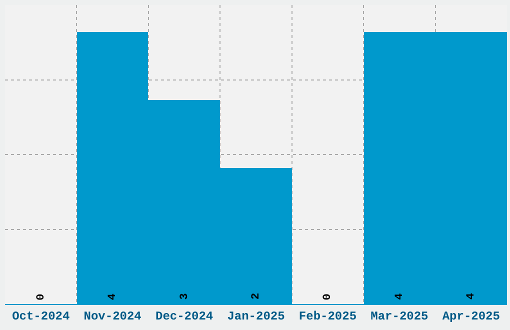 The width and height of the screenshot is (510, 330). What do you see at coordinates (399, 316) in the screenshot?
I see `x-tick-label: Mar-2025` at bounding box center [399, 316].